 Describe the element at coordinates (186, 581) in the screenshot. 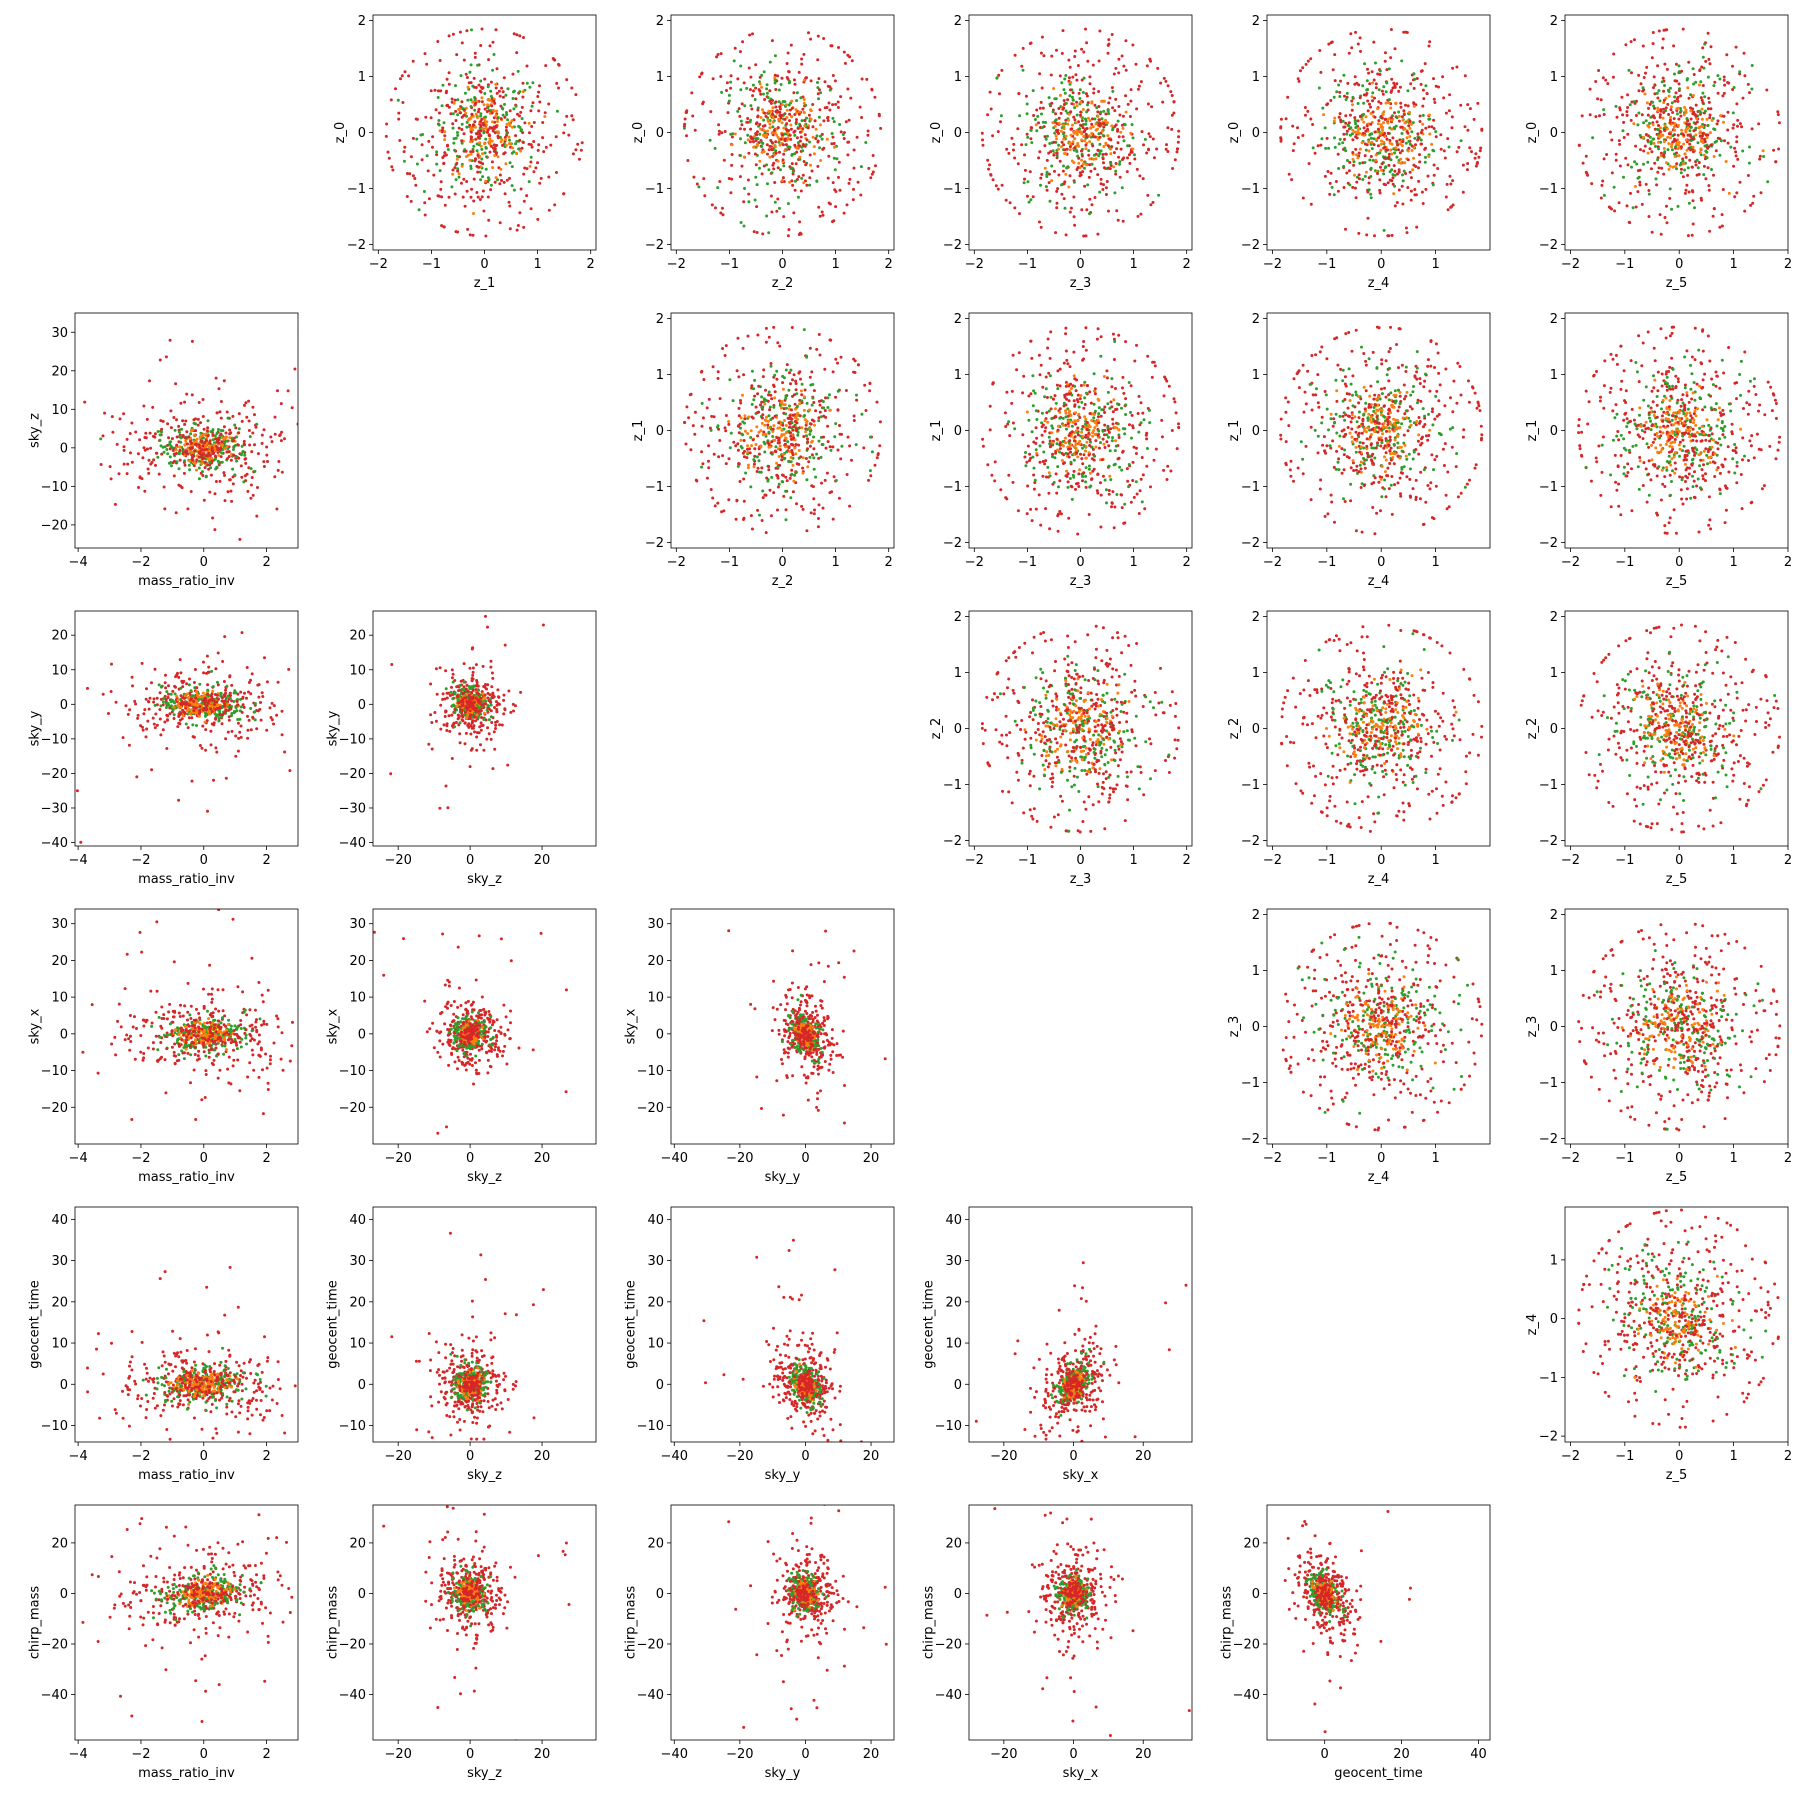

I see `x-axis-label: mass_ratio_inv` at that location.